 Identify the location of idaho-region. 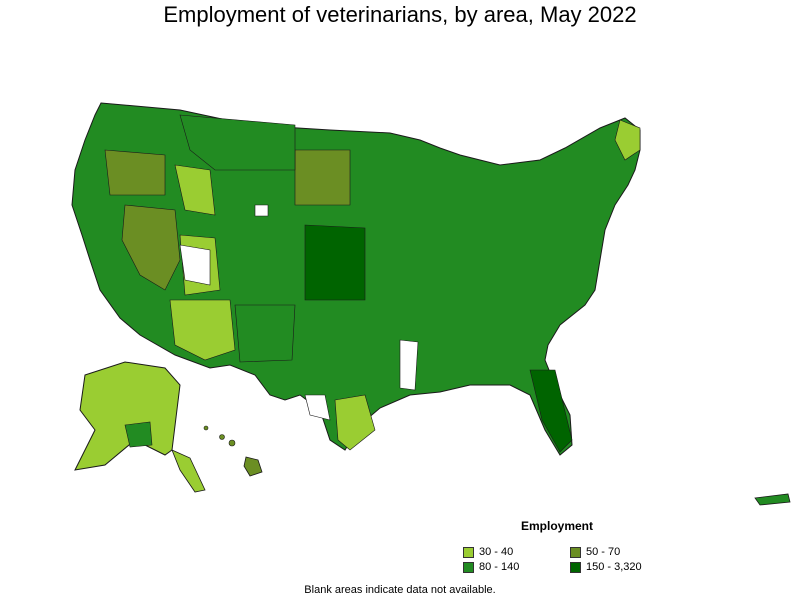
(195, 190).